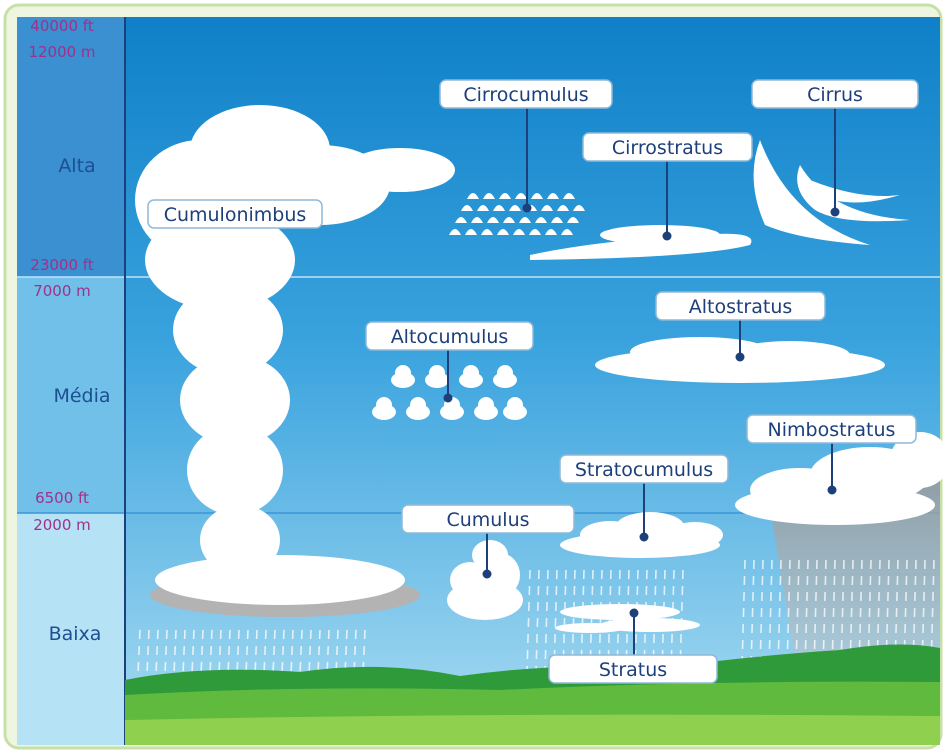  I want to click on cloud-label: Nimbostratus, so click(832, 430).